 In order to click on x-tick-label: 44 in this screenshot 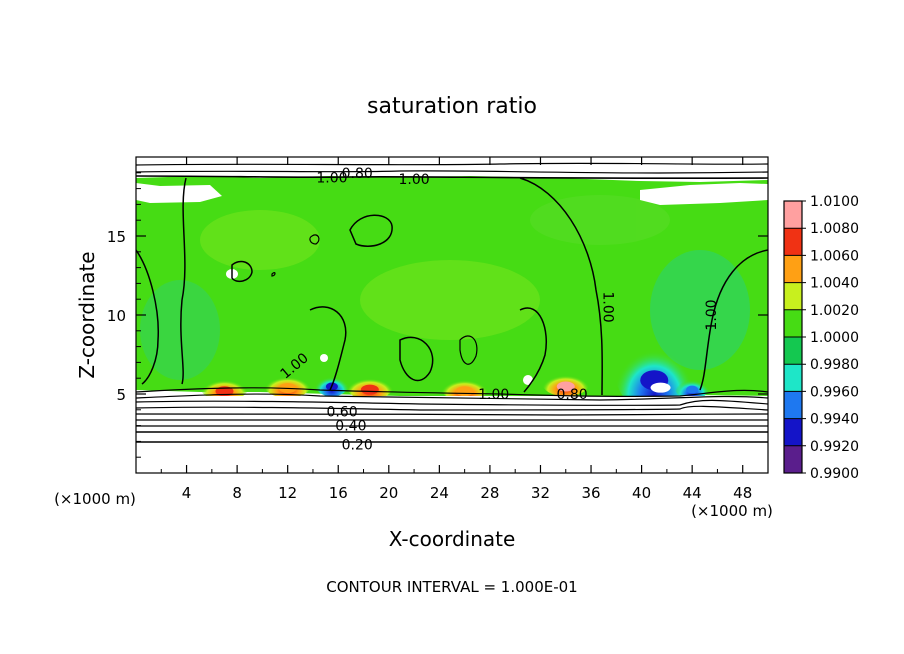, I will do `click(692, 493)`.